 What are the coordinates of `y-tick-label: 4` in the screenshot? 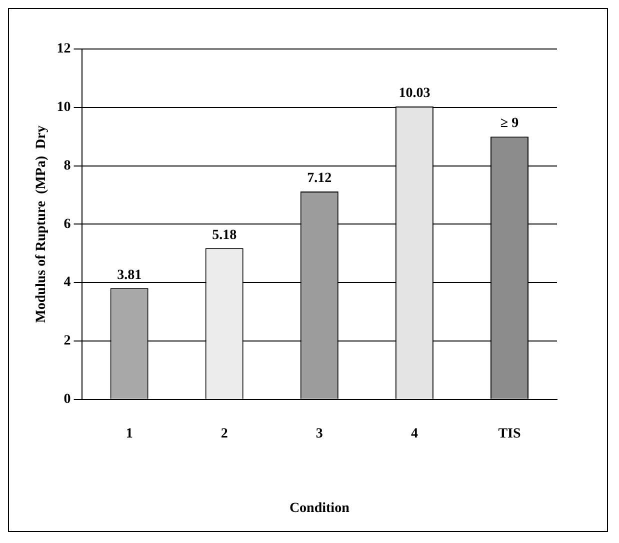 It's located at (67, 282).